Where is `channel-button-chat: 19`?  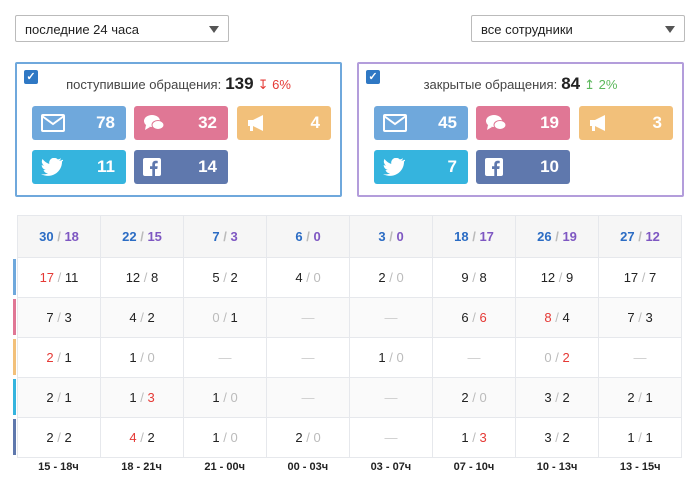 channel-button-chat: 19 is located at coordinates (523, 123).